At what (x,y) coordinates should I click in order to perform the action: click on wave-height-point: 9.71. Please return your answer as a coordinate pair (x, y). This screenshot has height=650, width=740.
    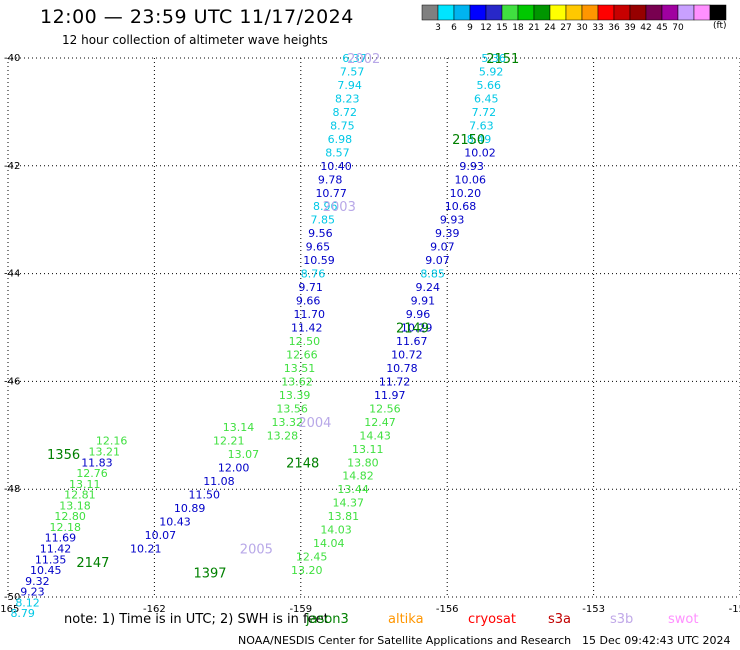
    Looking at the image, I should click on (310, 287).